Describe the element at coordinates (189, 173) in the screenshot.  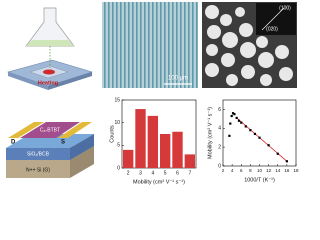
I see `x-tick-label: 7` at that location.